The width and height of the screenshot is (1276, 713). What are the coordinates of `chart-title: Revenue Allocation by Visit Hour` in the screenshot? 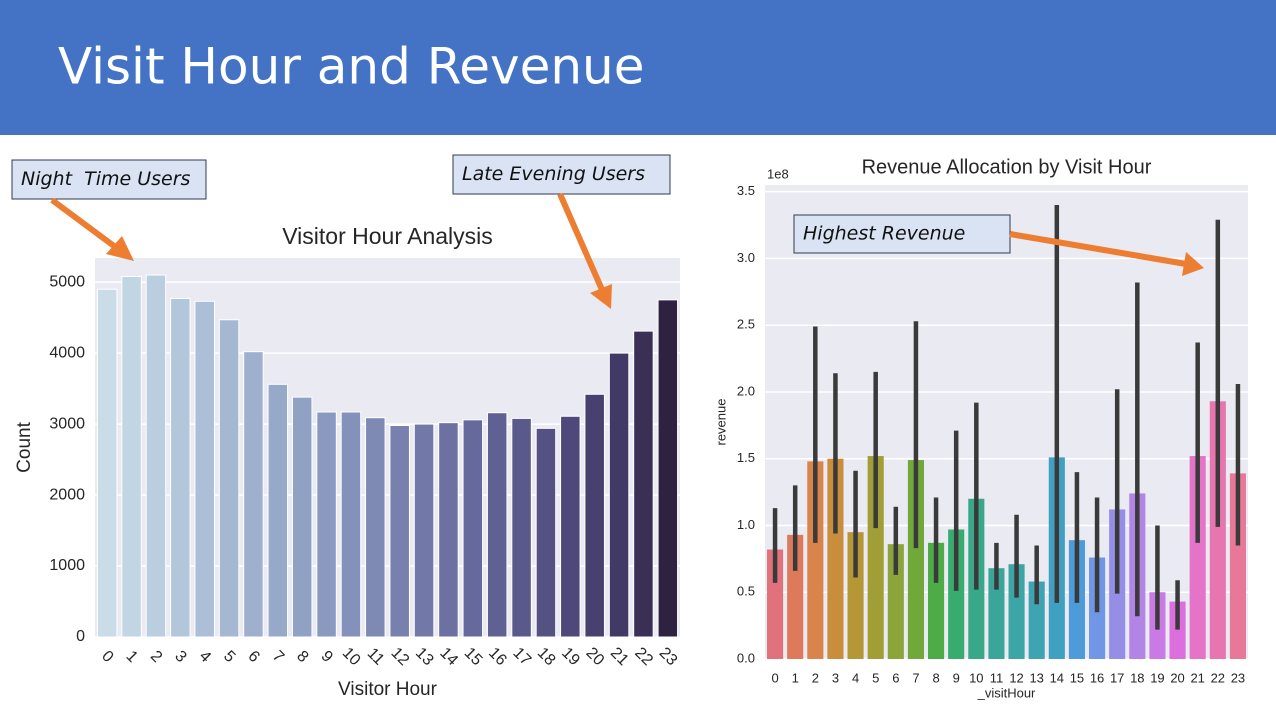 It's located at (1007, 167).